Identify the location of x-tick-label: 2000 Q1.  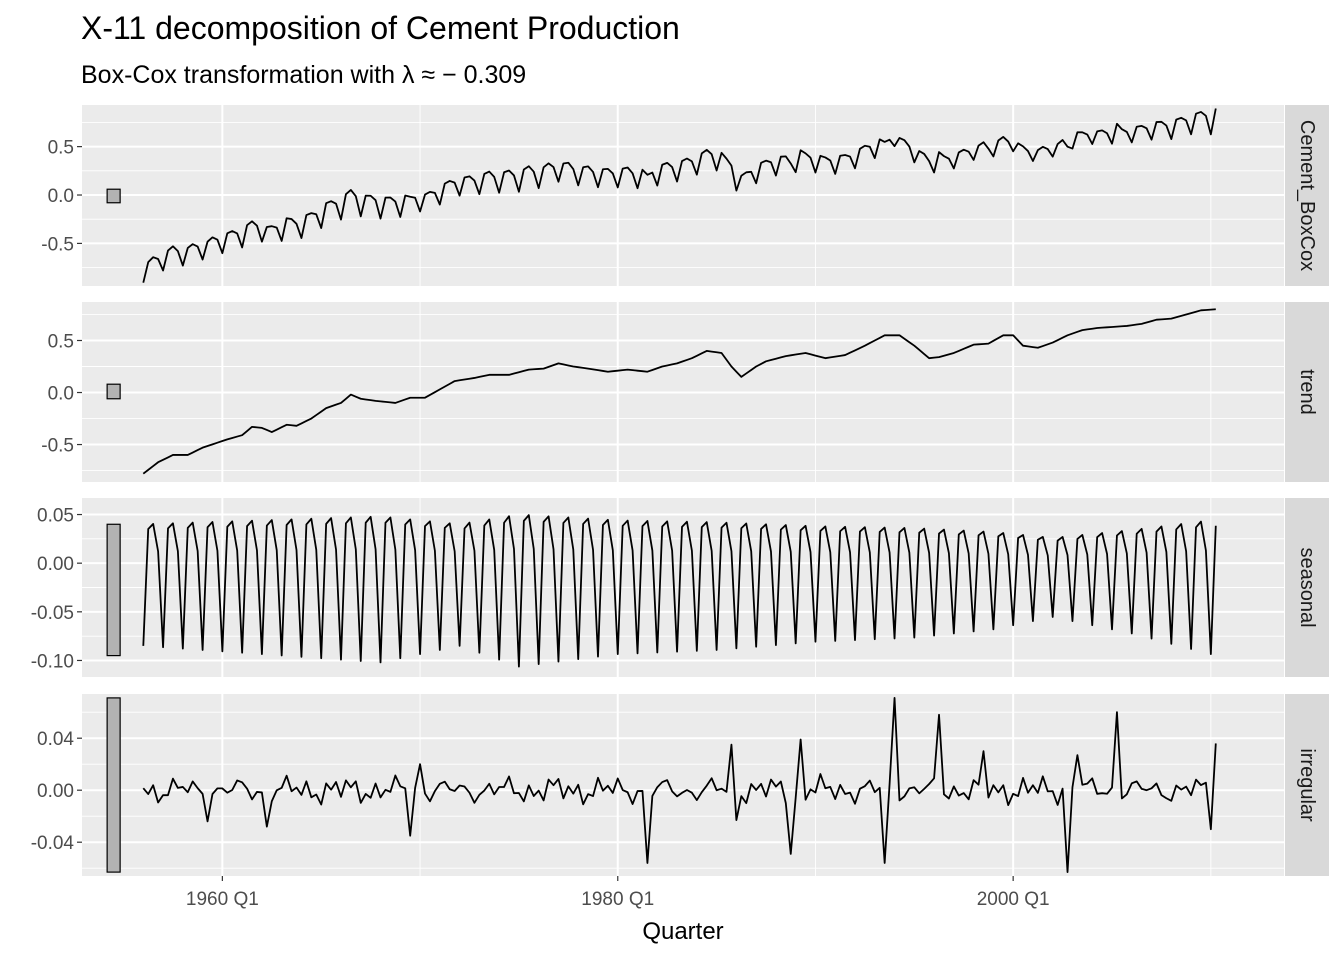
(1013, 899).